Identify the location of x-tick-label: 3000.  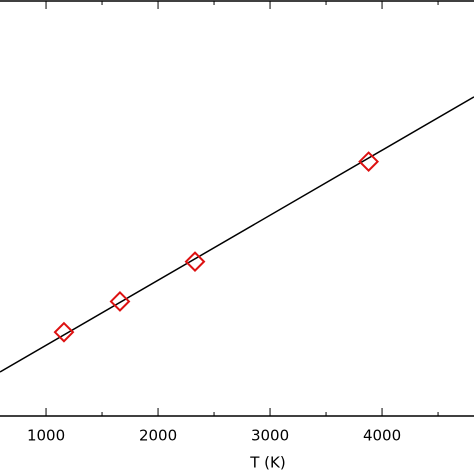
(270, 436).